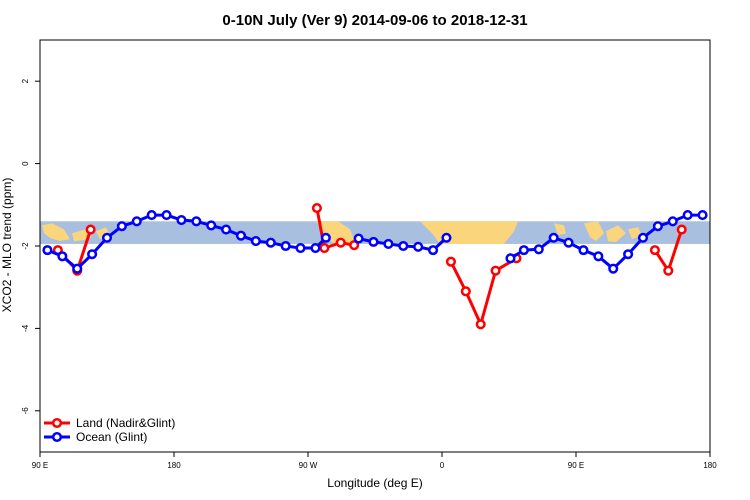 Image resolution: width=750 pixels, height=500 pixels. I want to click on legend: Land (Nadir&Glint)Ocean (Glint), so click(109, 430).